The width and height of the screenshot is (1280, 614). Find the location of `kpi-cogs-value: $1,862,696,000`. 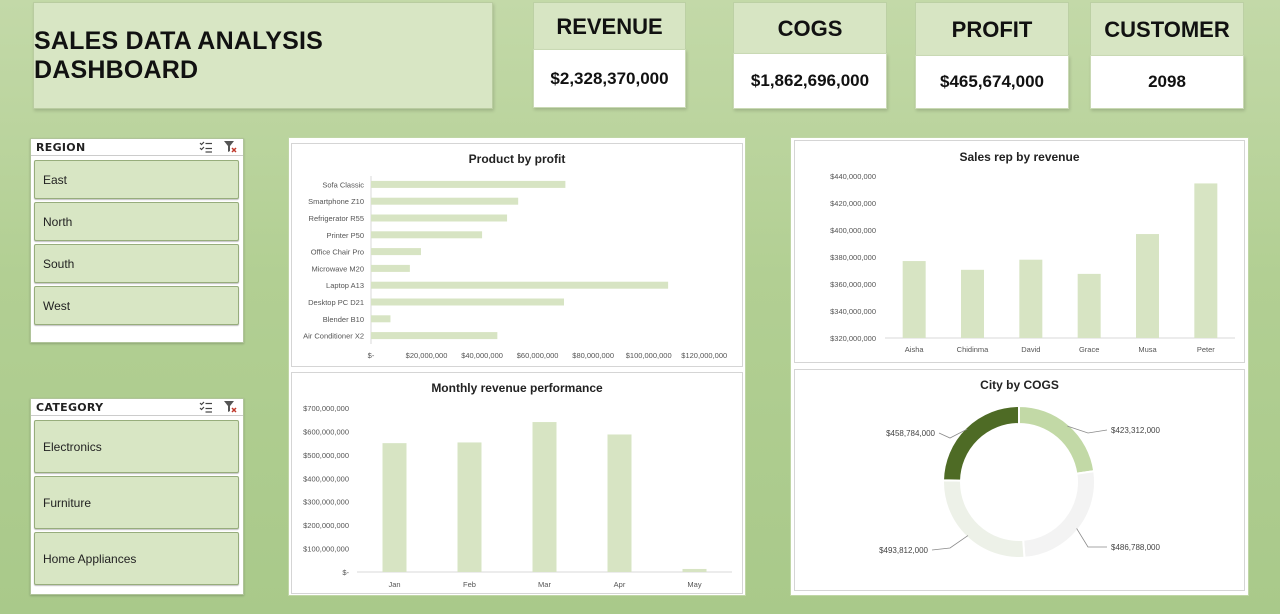

kpi-cogs-value: $1,862,696,000 is located at coordinates (810, 81).